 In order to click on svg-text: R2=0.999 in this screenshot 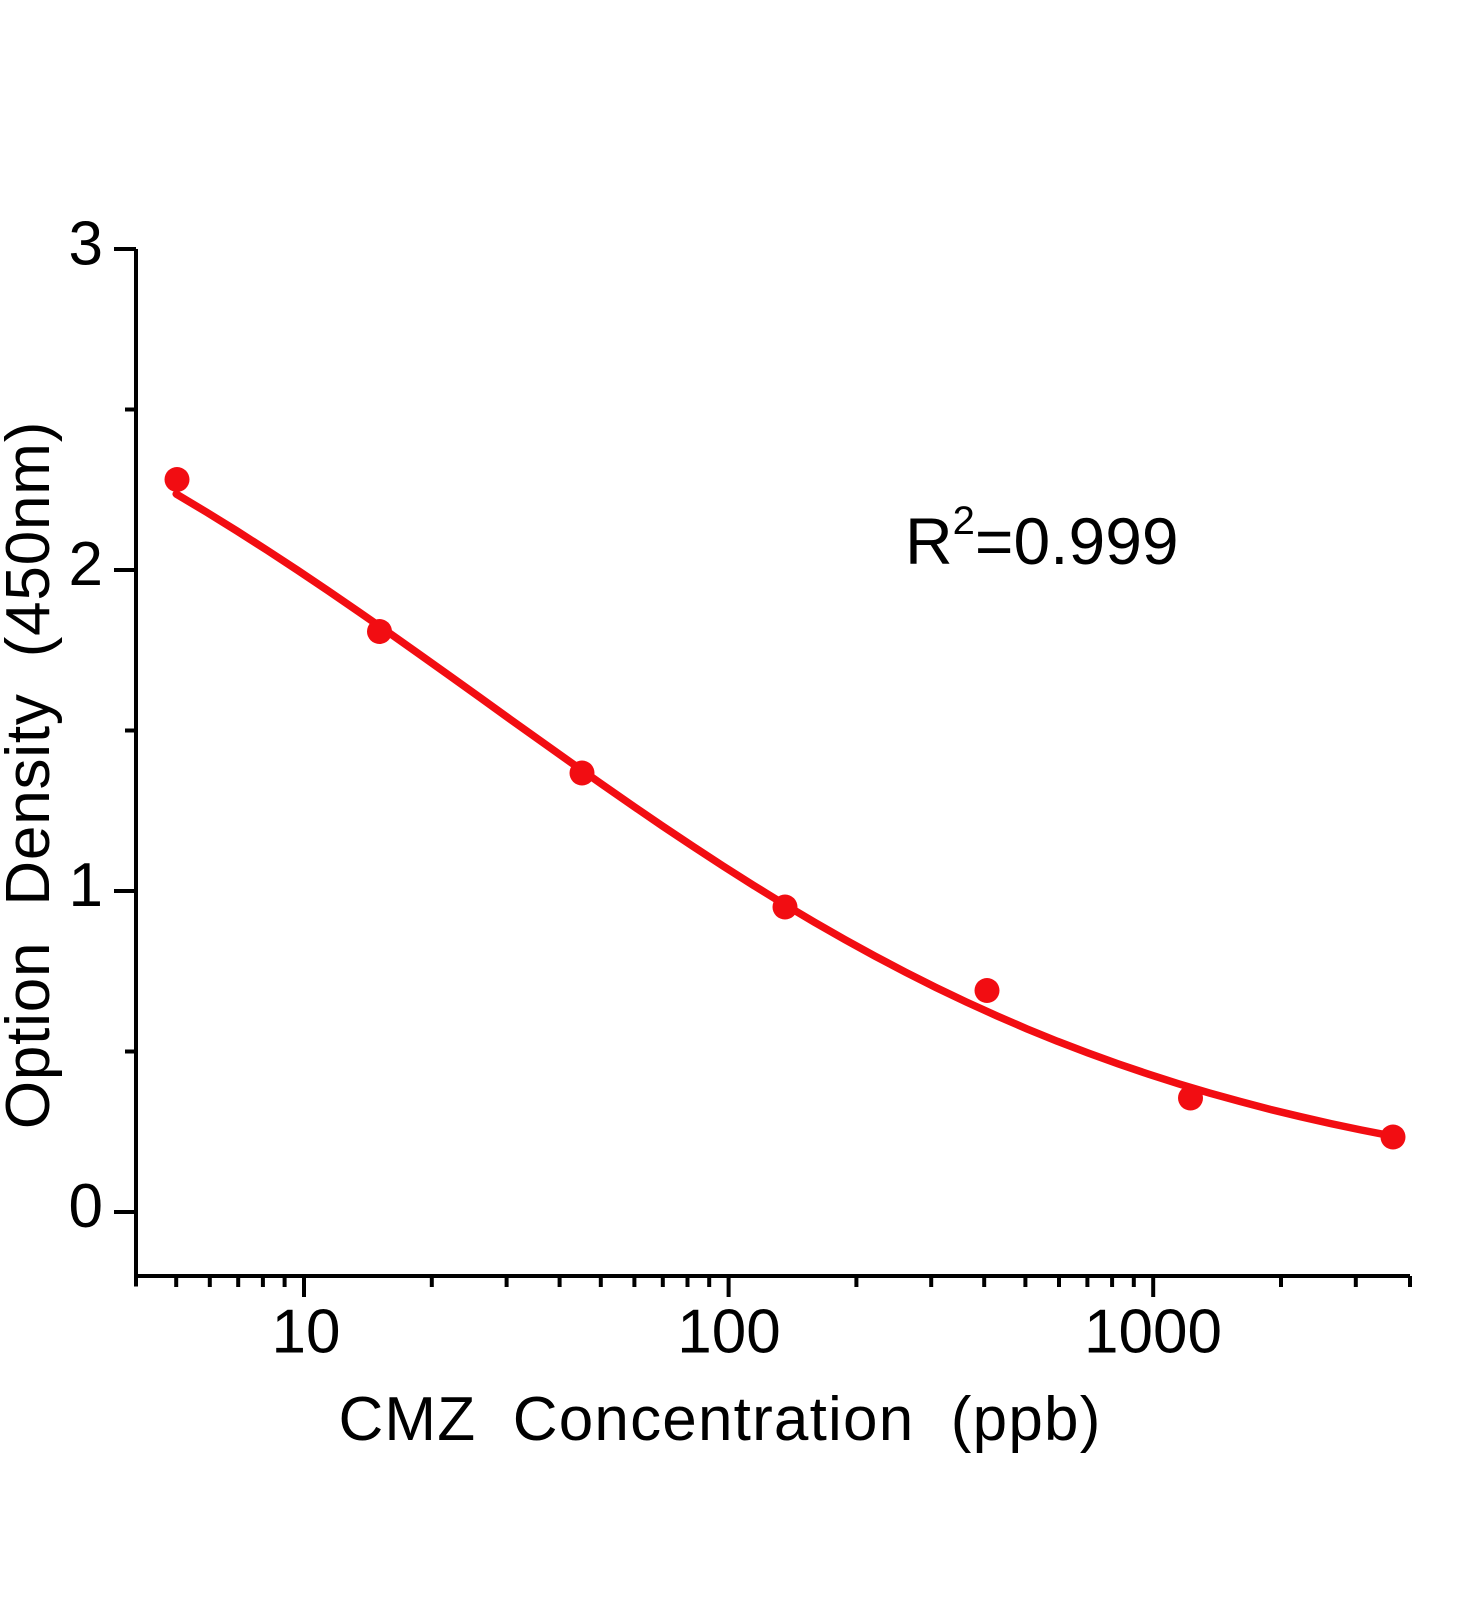, I will do `click(1042, 538)`.